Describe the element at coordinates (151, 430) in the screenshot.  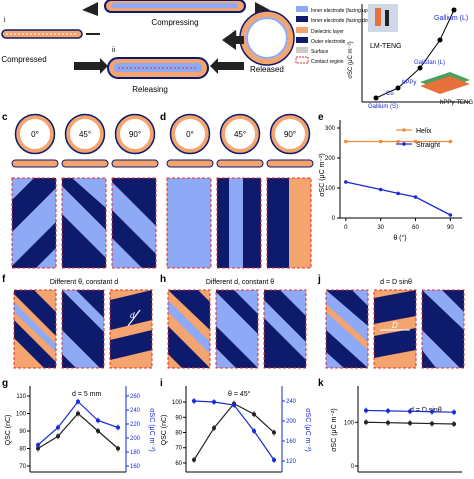
I see `g-ylabel-right: σSC (μC m⁻²)` at that location.